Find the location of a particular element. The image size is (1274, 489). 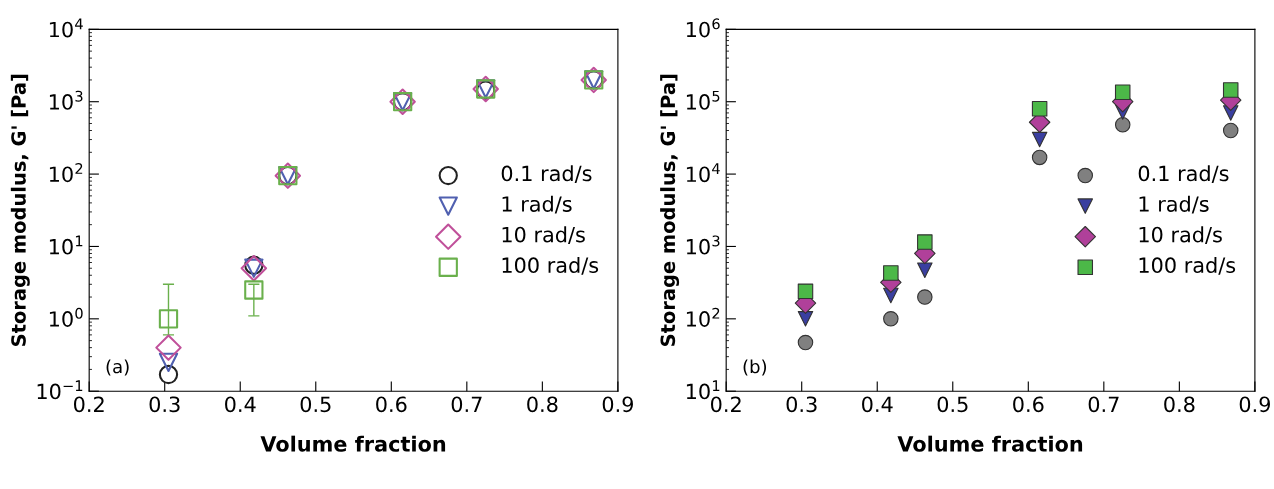

y-tick-label: 10$^{1}$ is located at coordinates (66, 245).